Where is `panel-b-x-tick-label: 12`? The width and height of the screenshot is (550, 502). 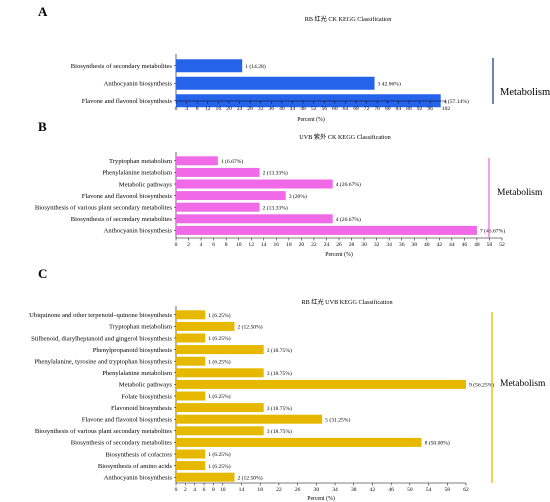
panel-b-x-tick-label: 12 is located at coordinates (251, 245).